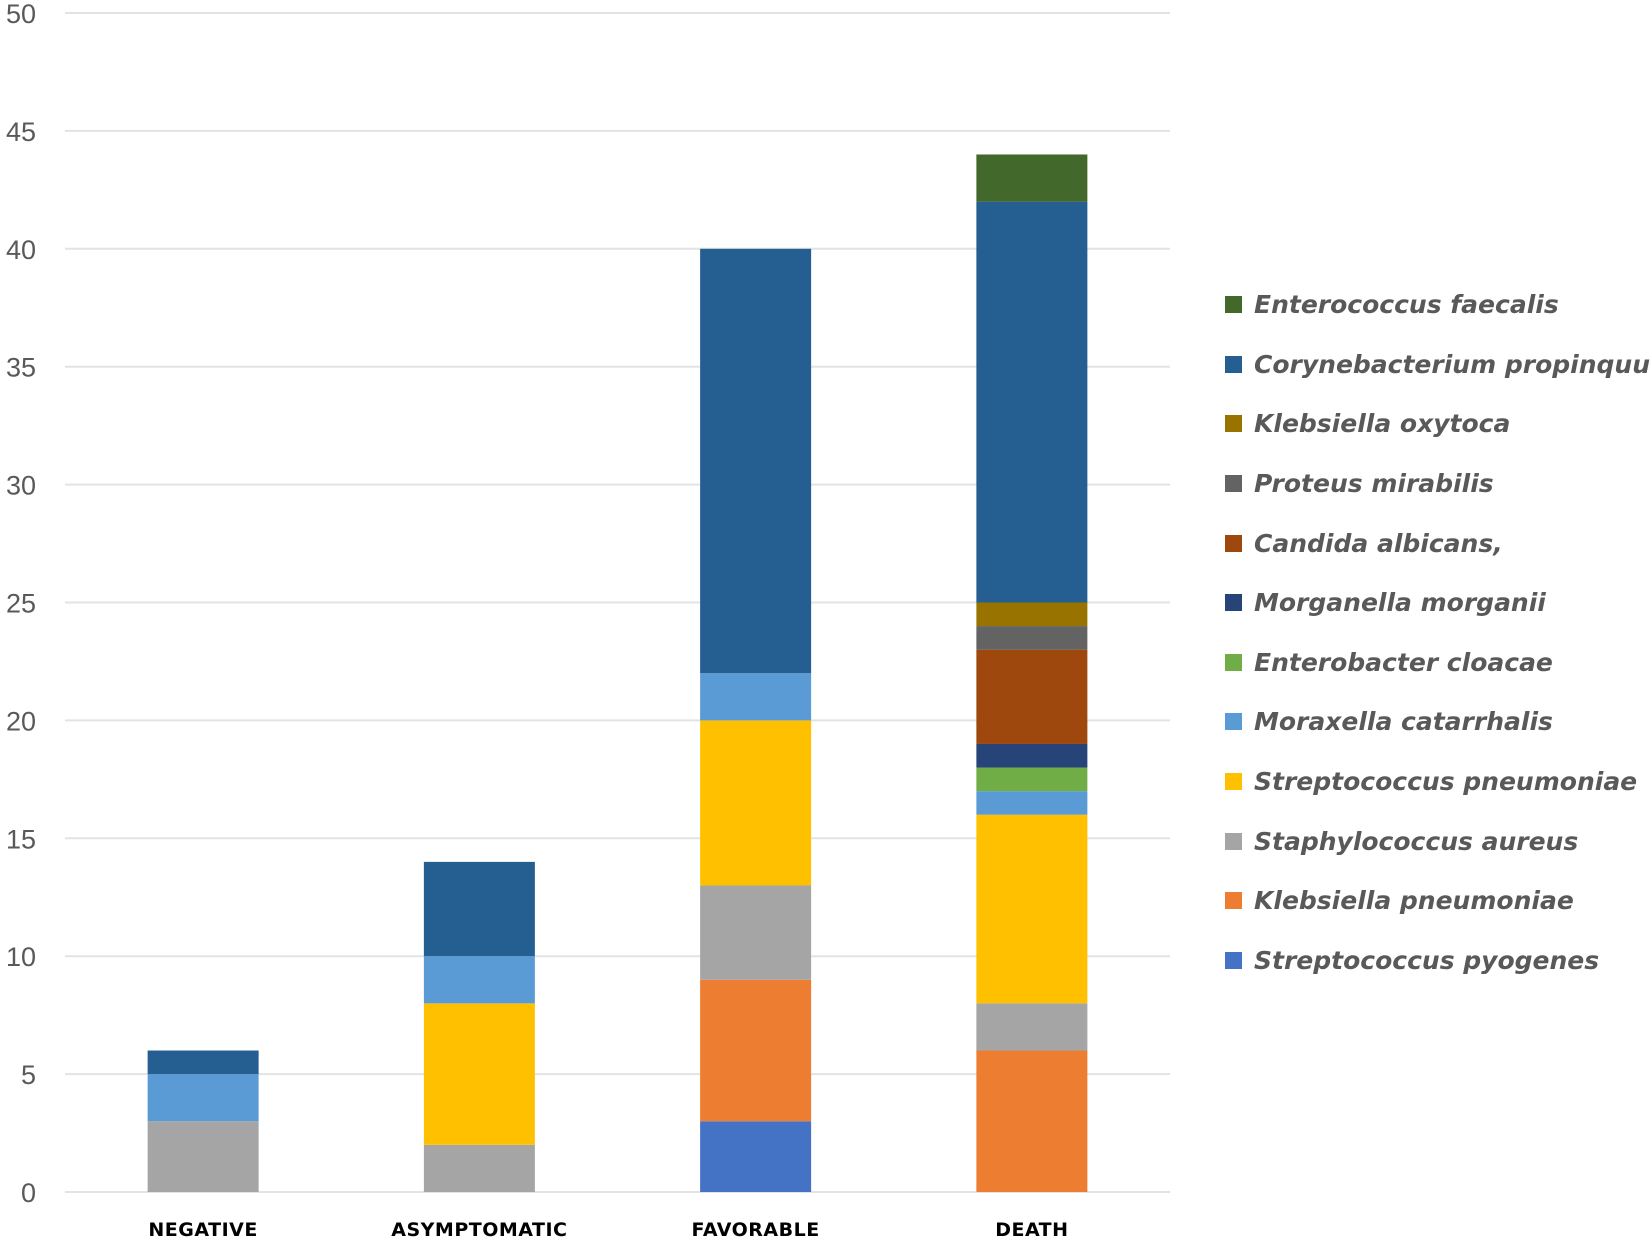  I want to click on y-tick-label: 10, so click(21, 957).